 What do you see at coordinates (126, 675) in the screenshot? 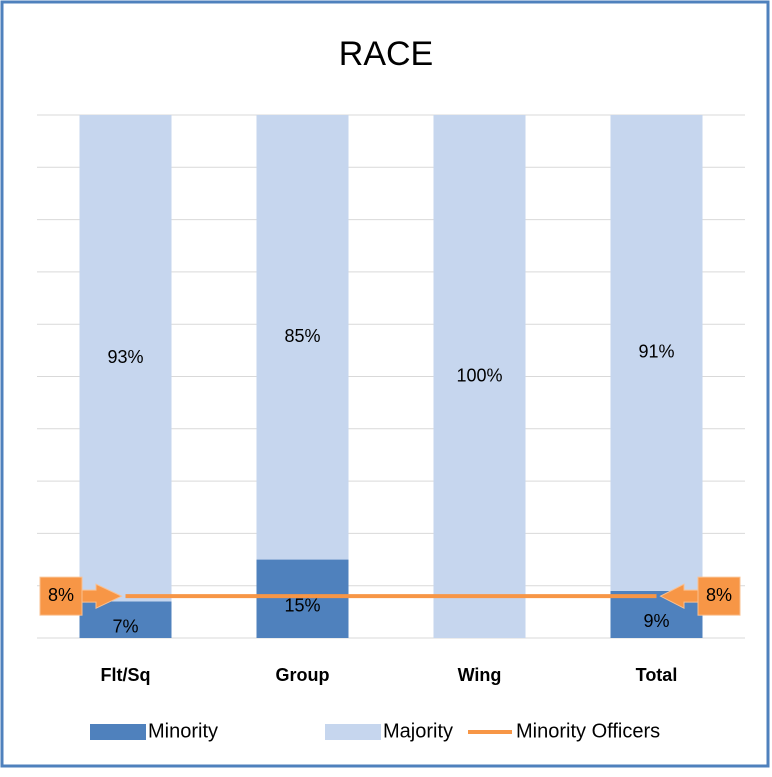
I see `x-tick-label: Flt/Sq` at bounding box center [126, 675].